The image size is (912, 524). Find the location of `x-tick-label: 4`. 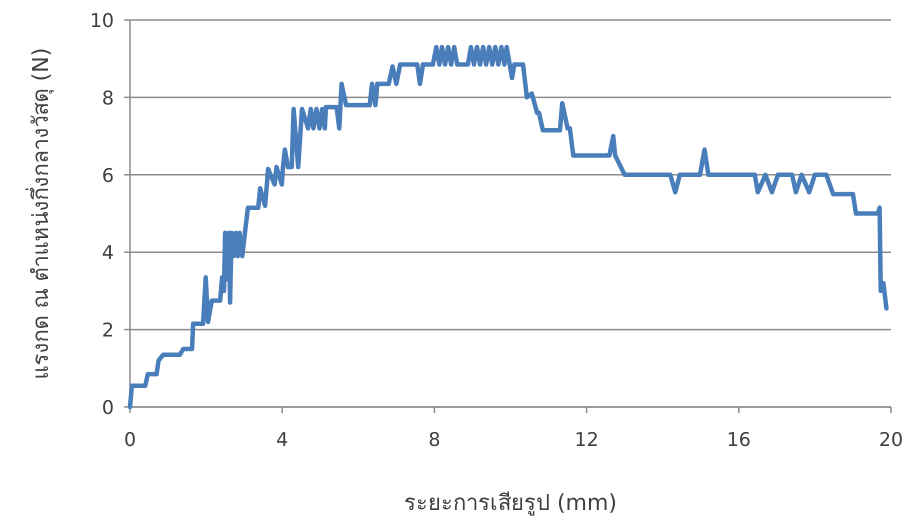

x-tick-label: 4 is located at coordinates (282, 440).